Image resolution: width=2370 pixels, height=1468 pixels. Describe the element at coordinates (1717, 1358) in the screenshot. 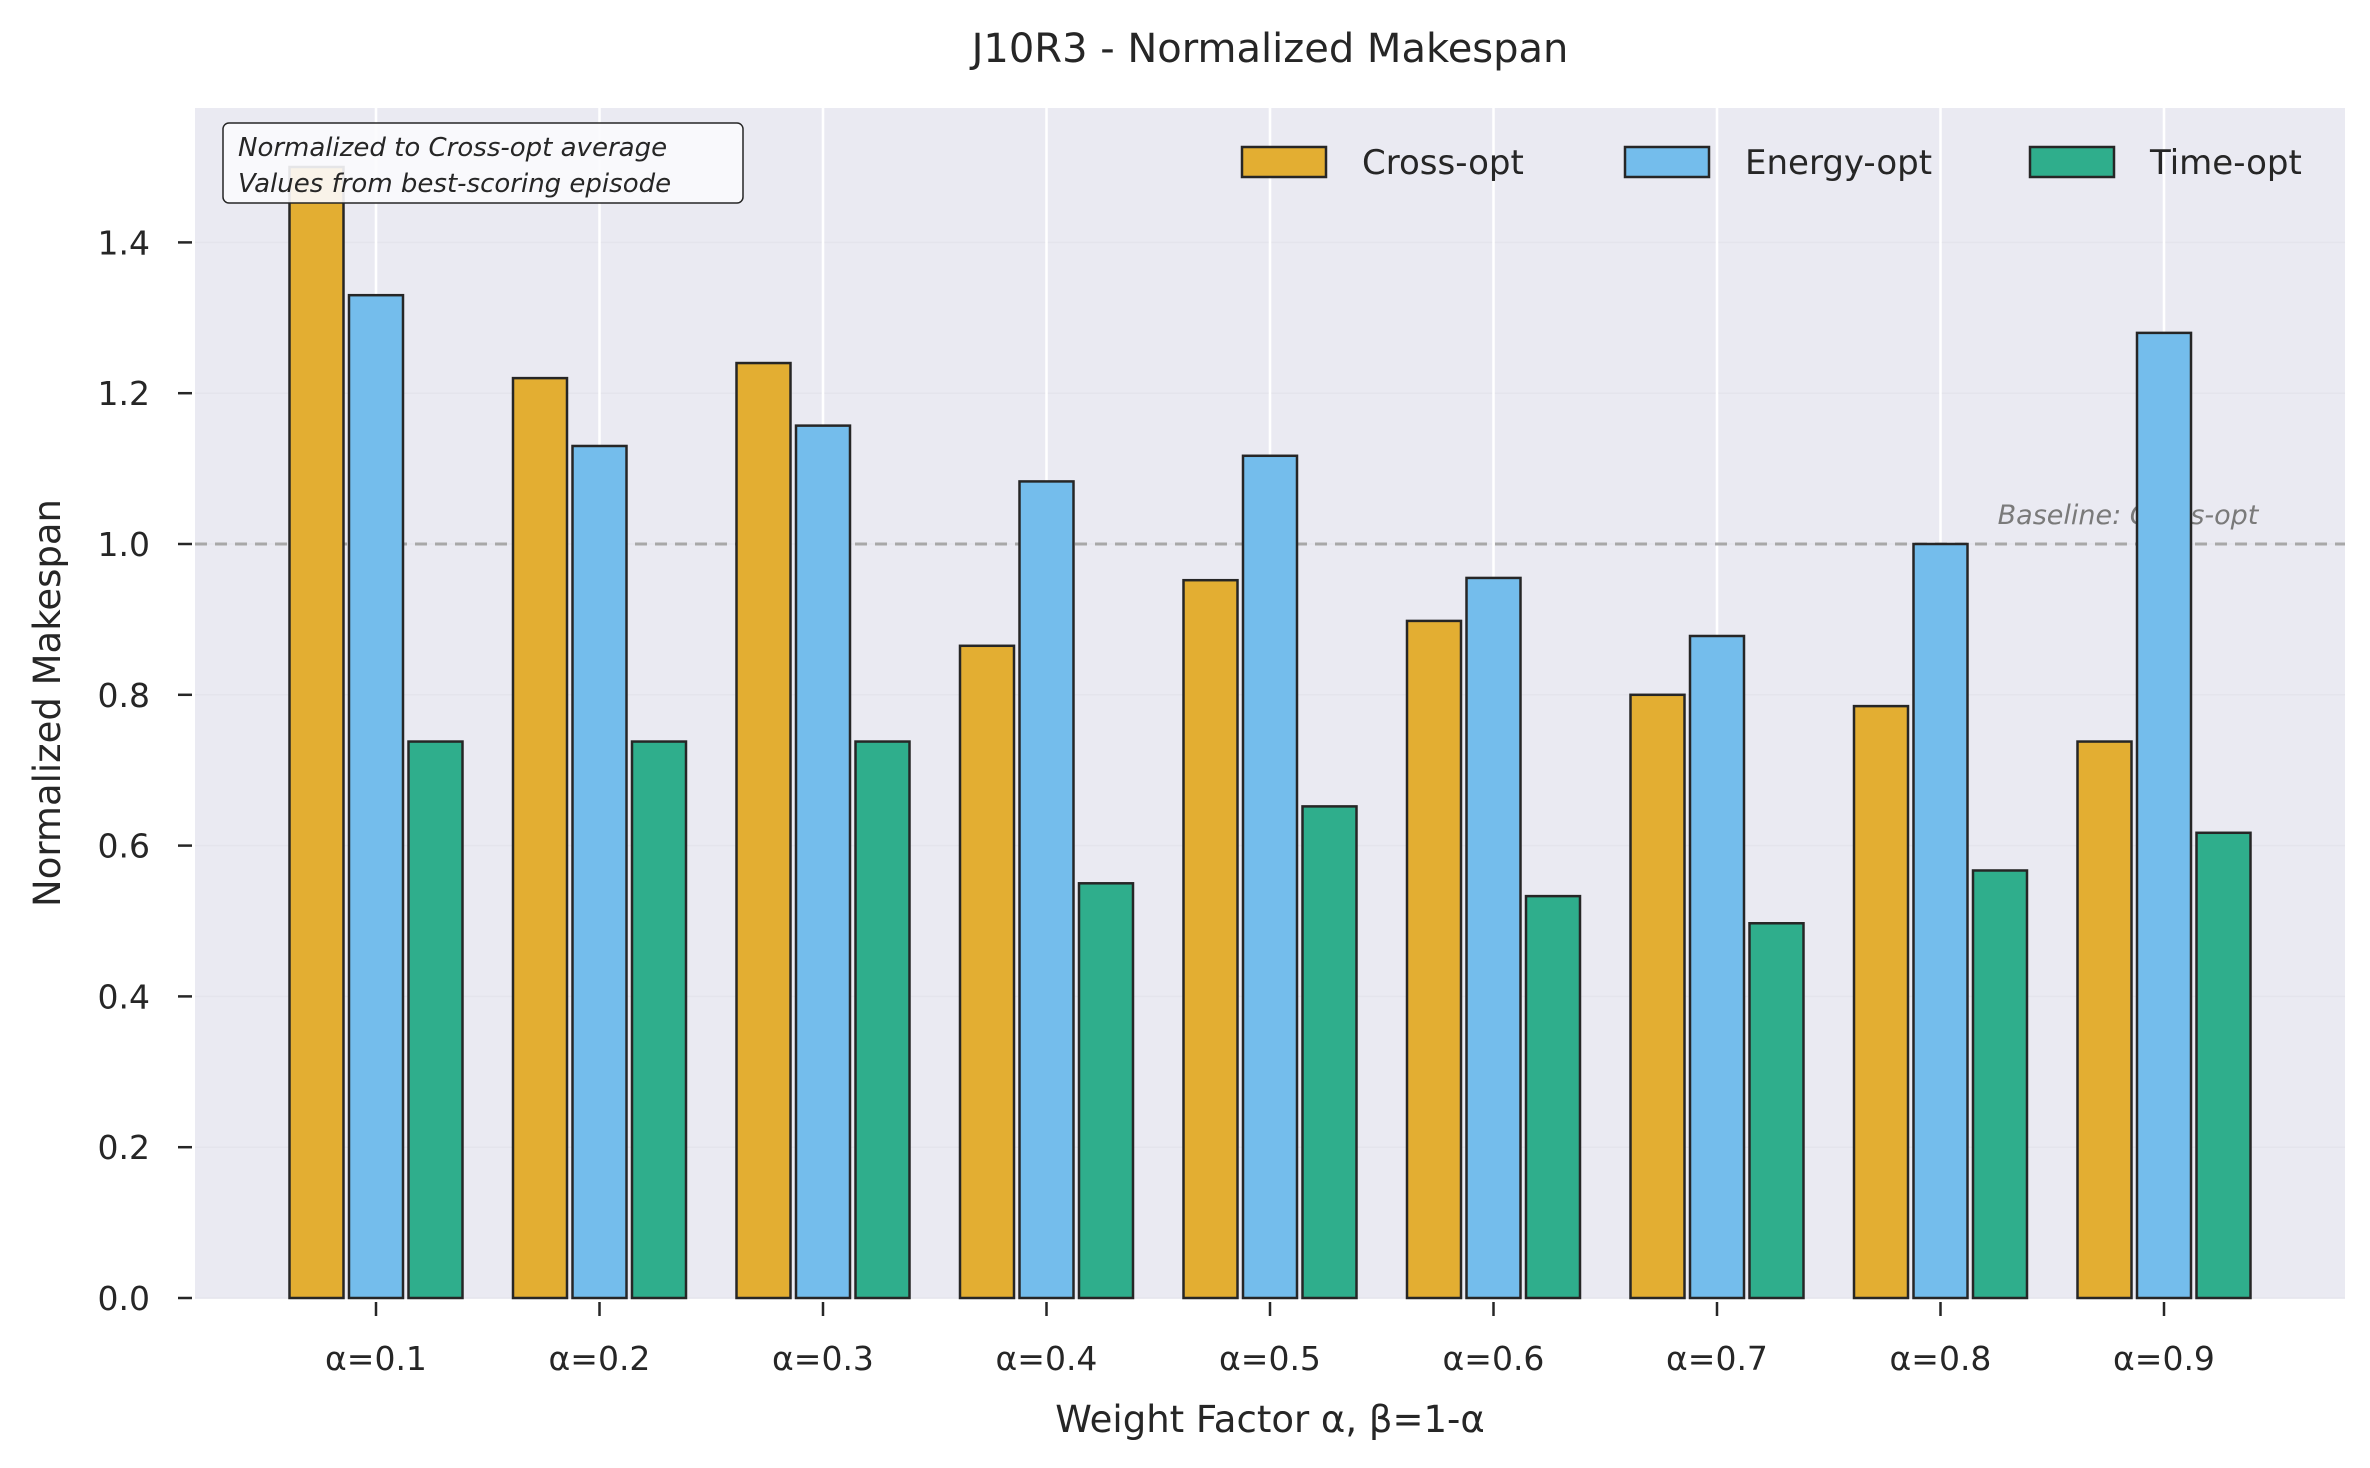

I see `x-tick-label: α=0.7` at that location.